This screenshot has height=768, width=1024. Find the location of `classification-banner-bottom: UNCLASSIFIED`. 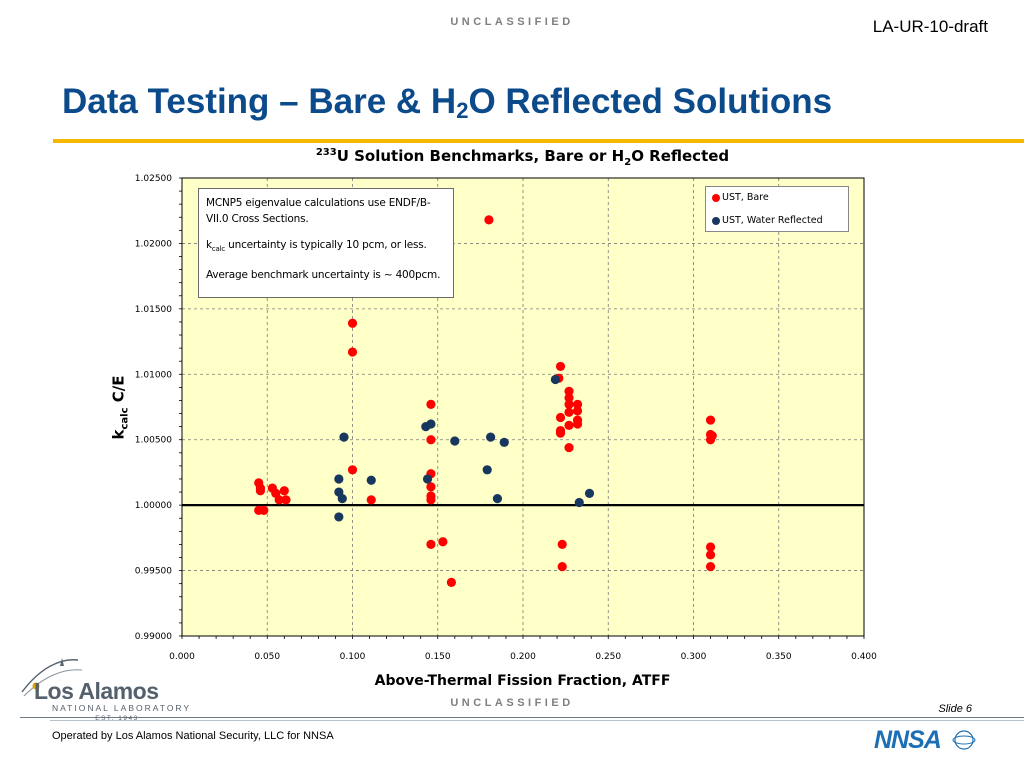

classification-banner-bottom: UNCLASSIFIED is located at coordinates (512, 703).